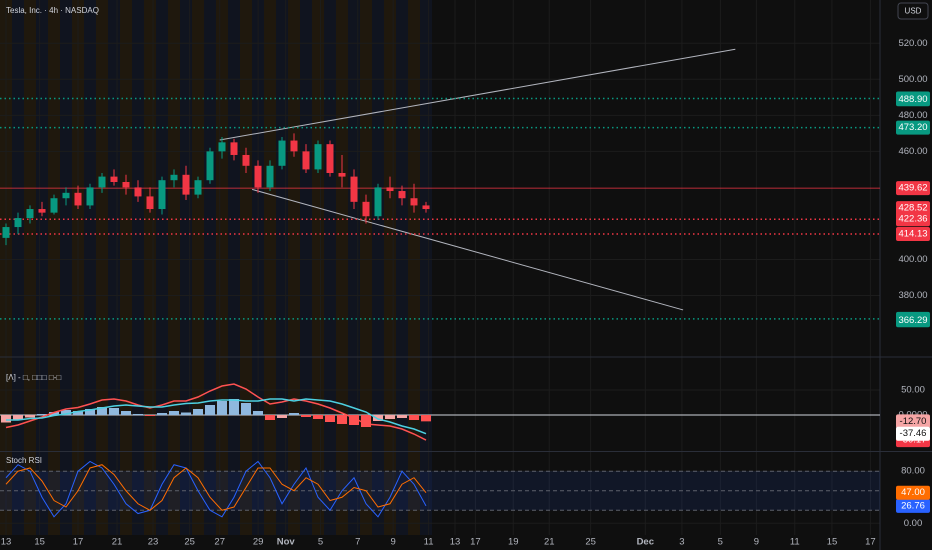  I want to click on axis-value-label: 473.20, so click(912, 127).